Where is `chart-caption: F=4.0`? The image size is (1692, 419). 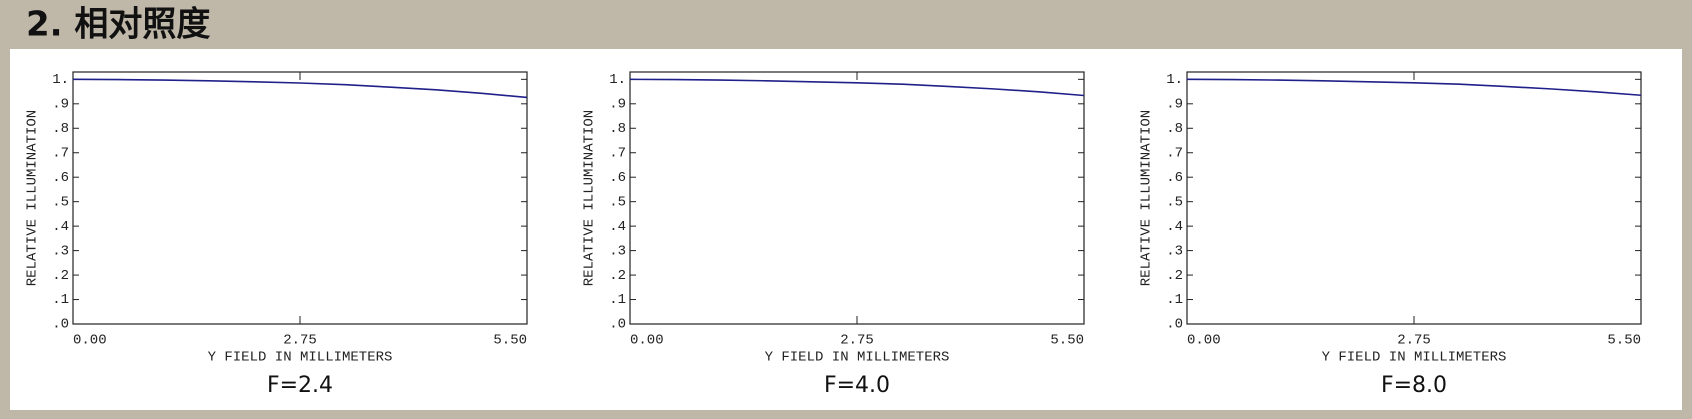 chart-caption: F=4.0 is located at coordinates (857, 385).